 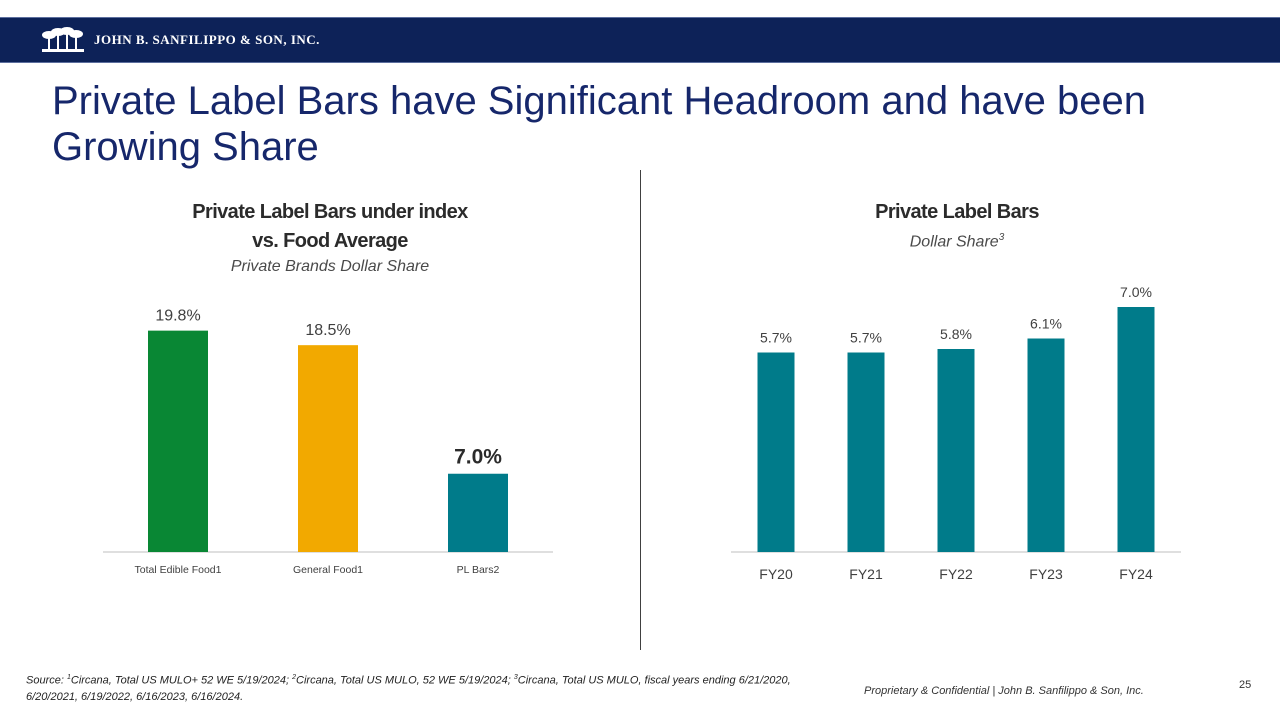 What do you see at coordinates (776, 338) in the screenshot?
I see `right-data-label-1: 5.7%` at bounding box center [776, 338].